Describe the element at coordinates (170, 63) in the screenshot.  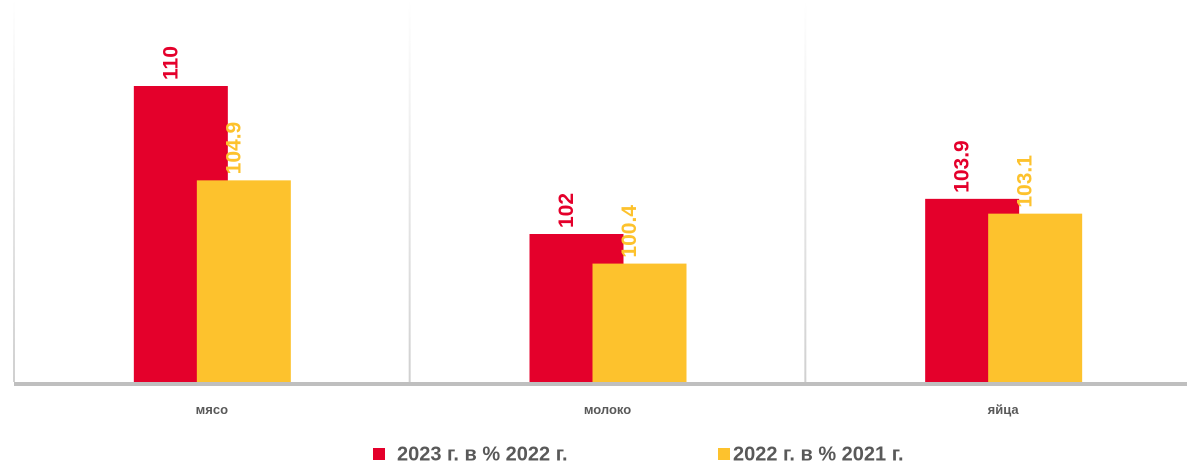
I see `data-label: 110` at that location.